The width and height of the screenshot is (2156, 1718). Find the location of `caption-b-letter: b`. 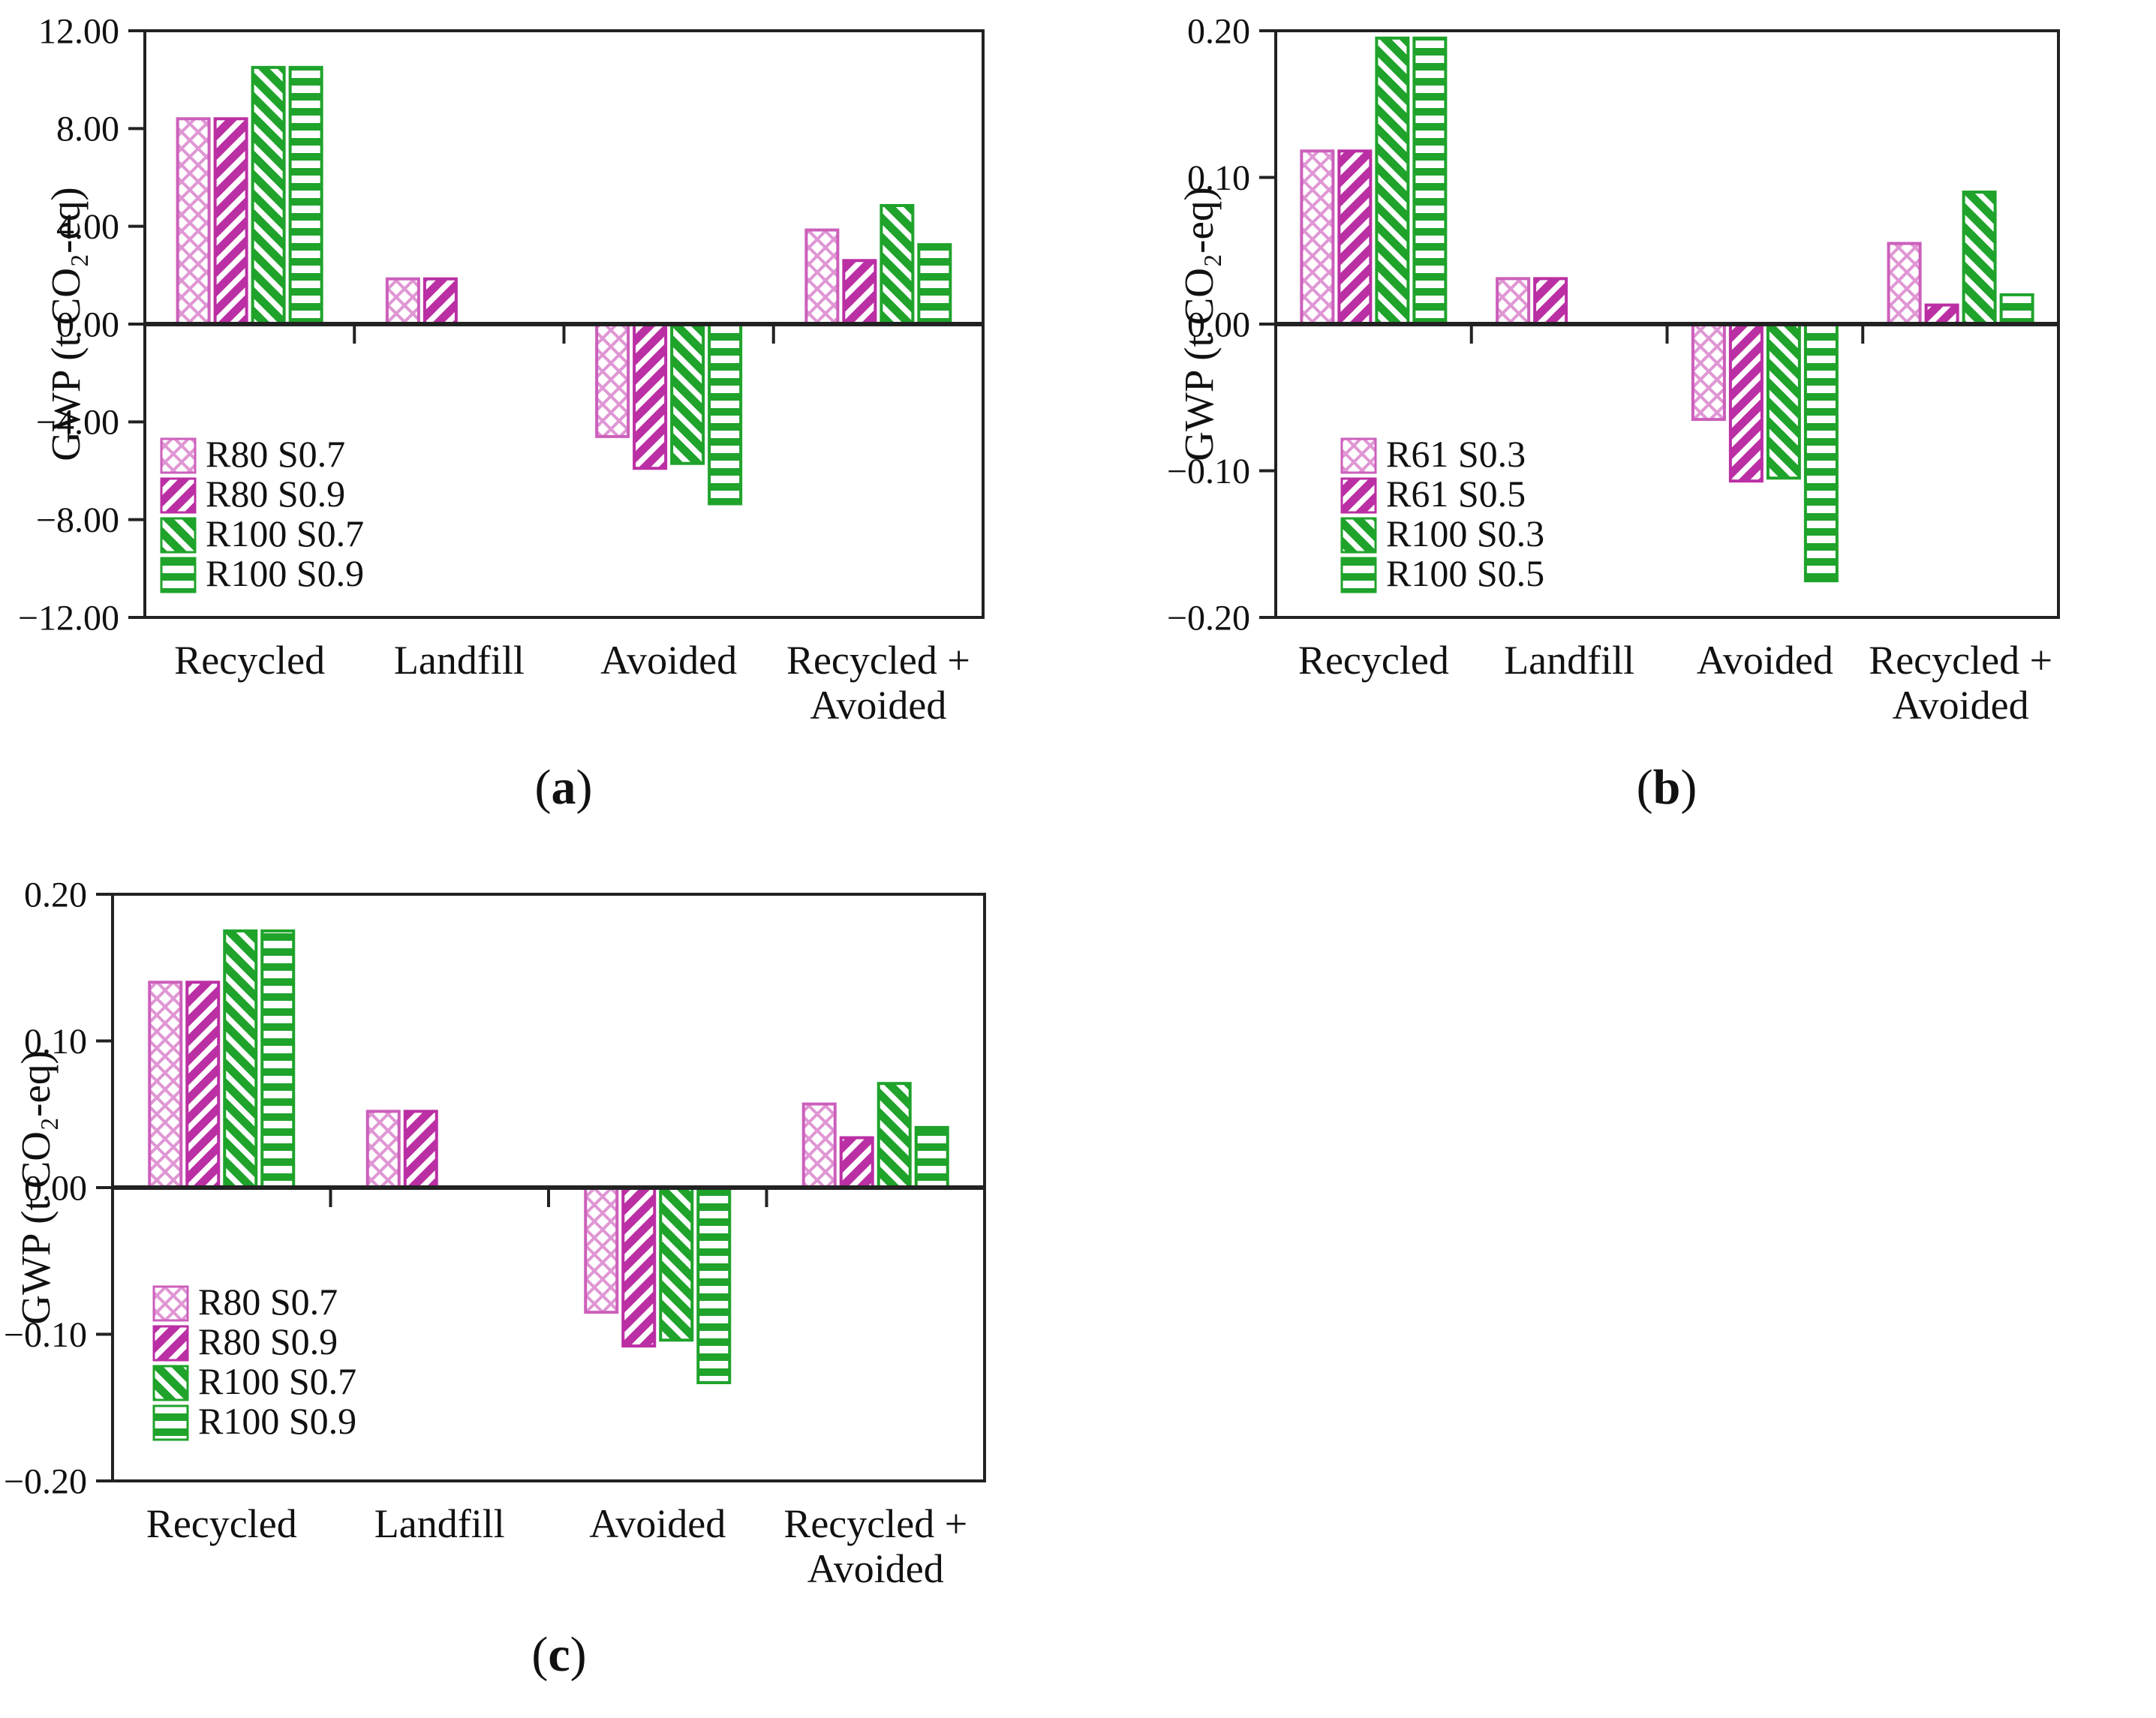

caption-b-letter: b is located at coordinates (1666, 787).